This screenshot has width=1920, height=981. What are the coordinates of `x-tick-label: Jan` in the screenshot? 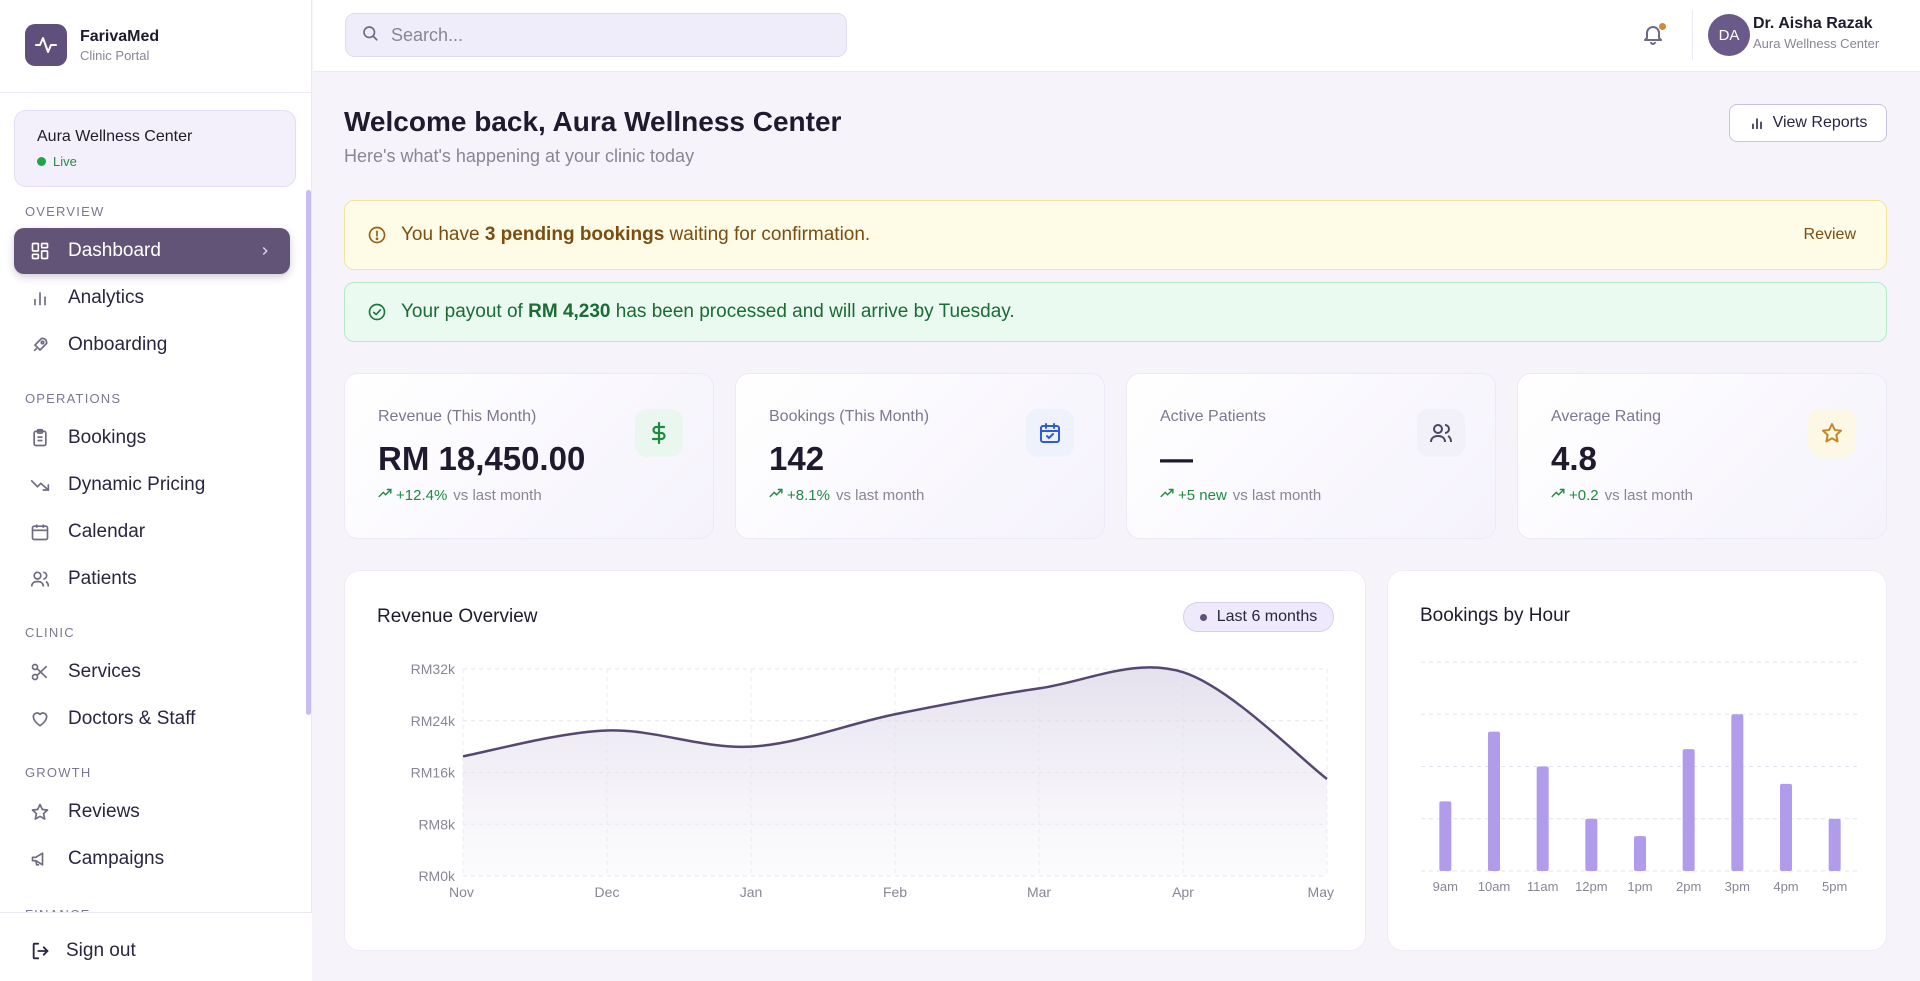 It's located at (751, 892).